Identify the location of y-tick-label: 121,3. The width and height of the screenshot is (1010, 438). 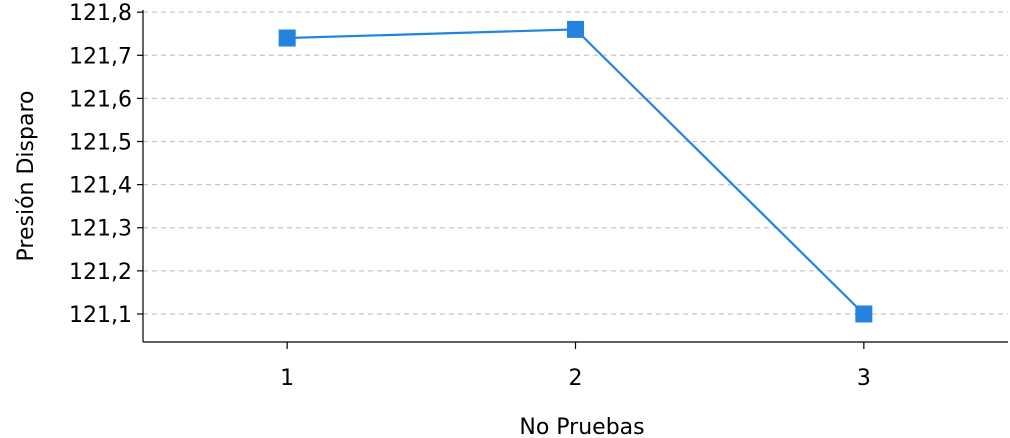
(100, 229).